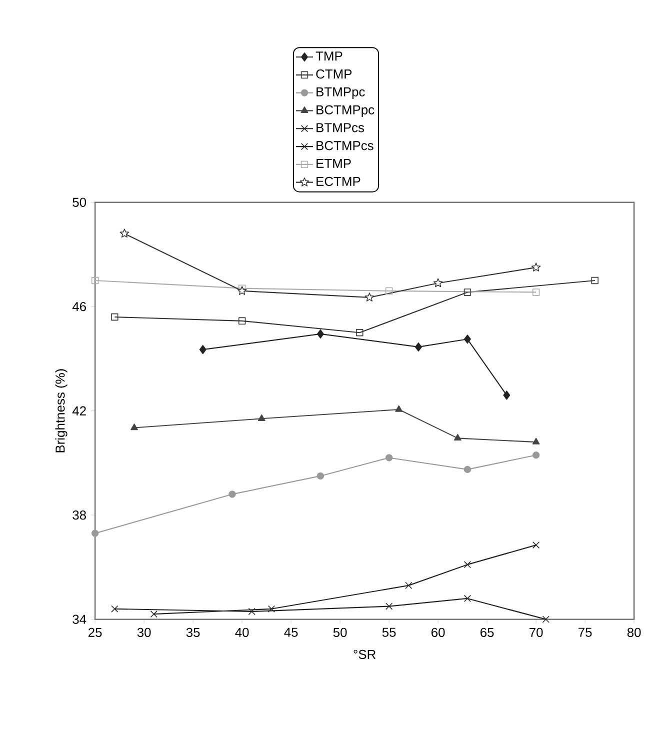 The width and height of the screenshot is (653, 734). I want to click on x-tick-label: 35, so click(193, 632).